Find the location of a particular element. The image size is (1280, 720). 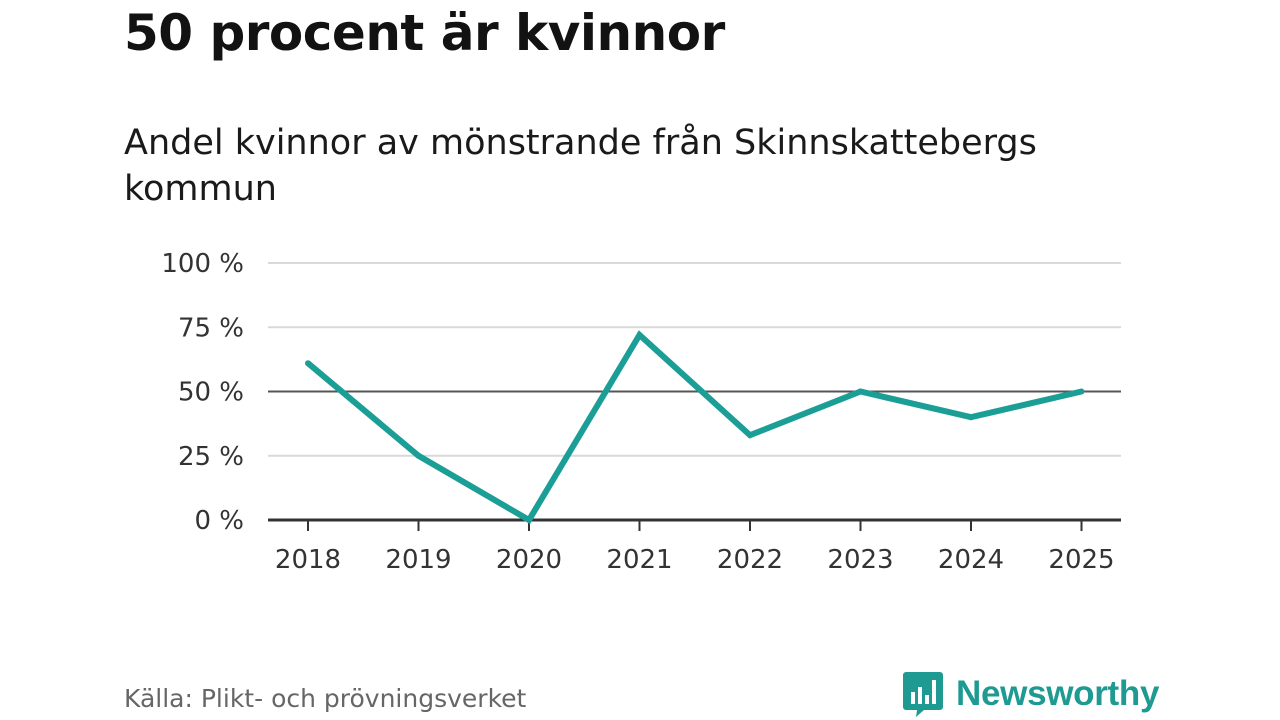

y-tick-label: 75 % is located at coordinates (211, 328).